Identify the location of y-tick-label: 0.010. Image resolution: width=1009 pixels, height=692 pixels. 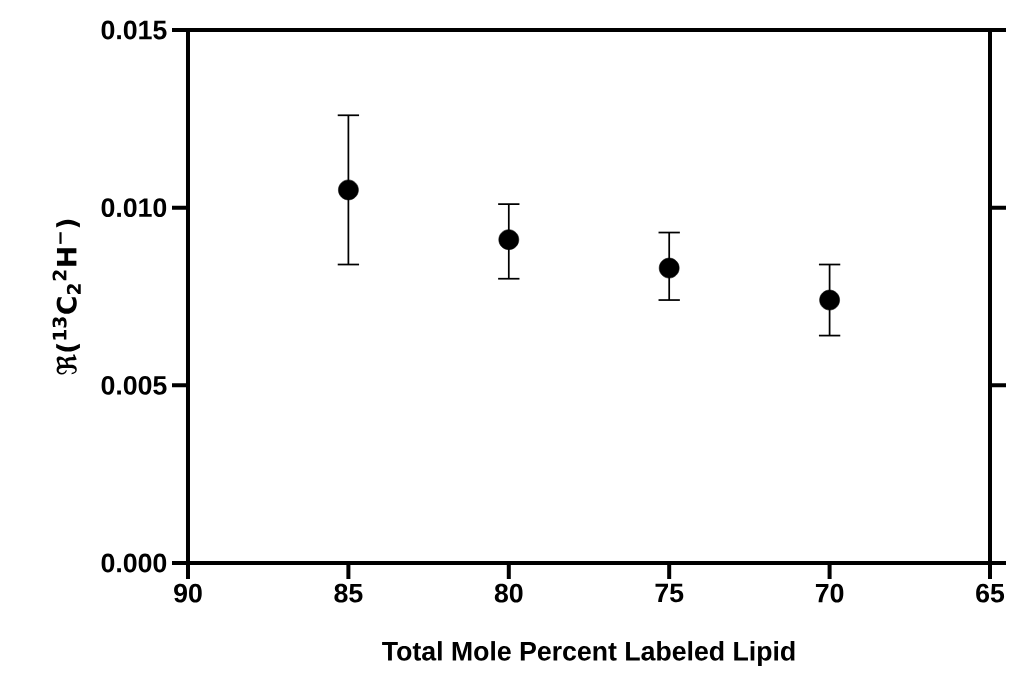
(134, 208).